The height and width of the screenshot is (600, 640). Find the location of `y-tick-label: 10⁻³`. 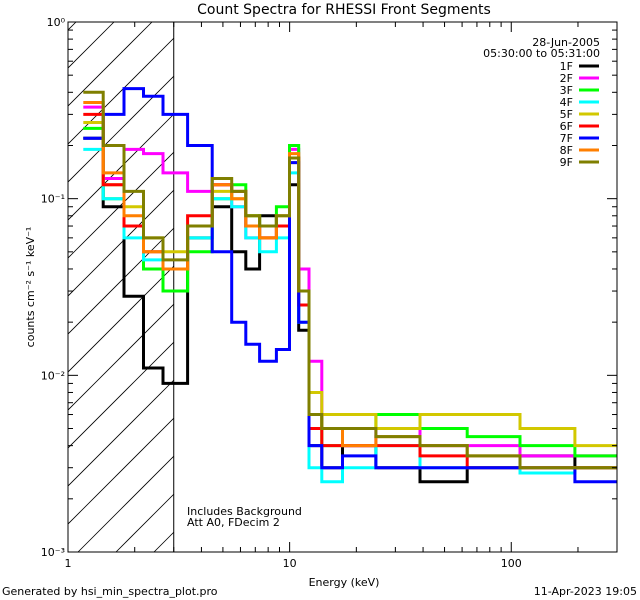

y-tick-label: 10⁻³ is located at coordinates (53, 552).